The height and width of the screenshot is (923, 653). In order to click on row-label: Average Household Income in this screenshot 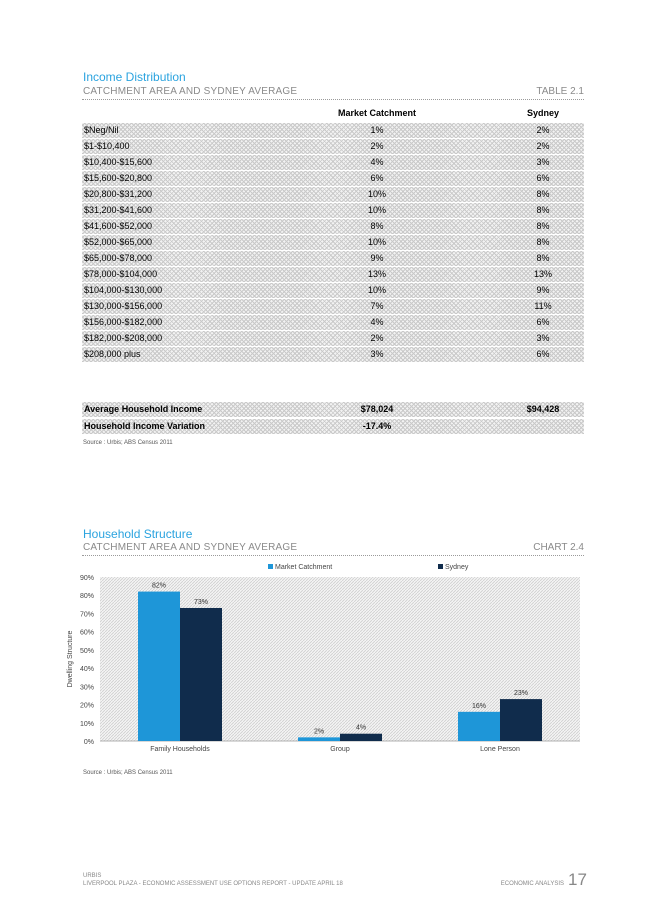, I will do `click(143, 409)`.